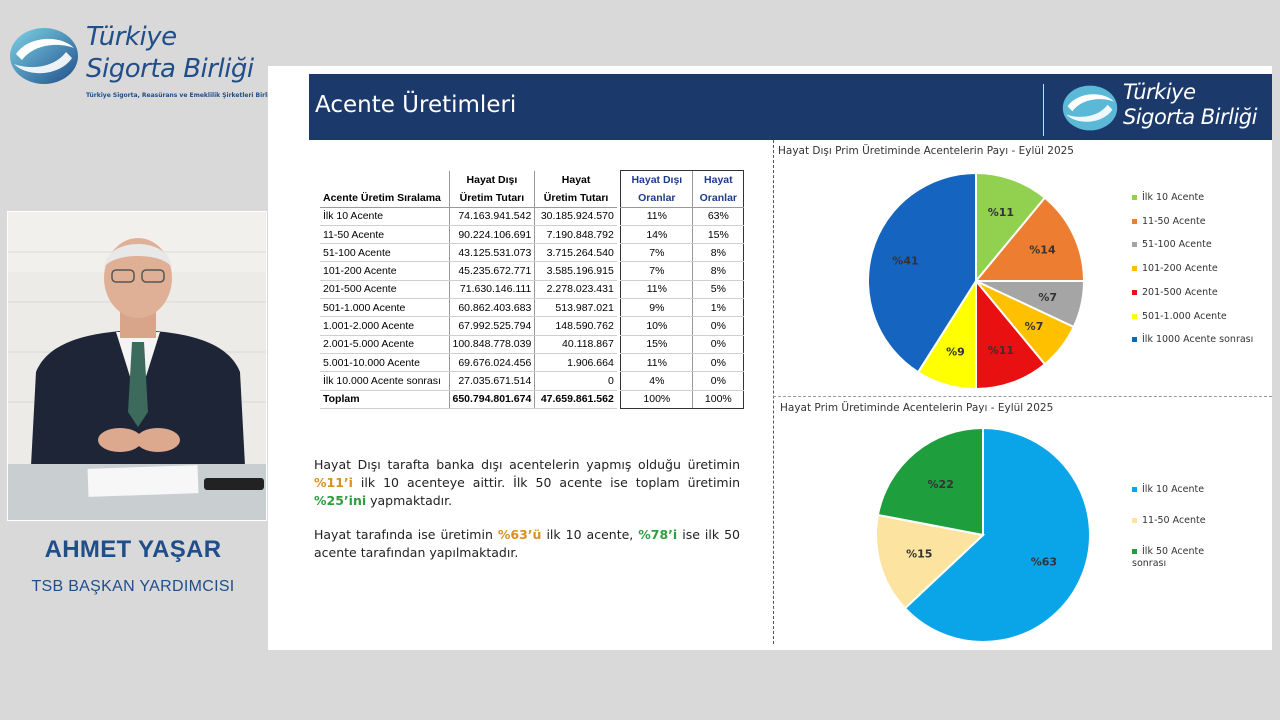  What do you see at coordinates (491, 344) in the screenshot?
I see `cell-hd: 100.848.778.039` at bounding box center [491, 344].